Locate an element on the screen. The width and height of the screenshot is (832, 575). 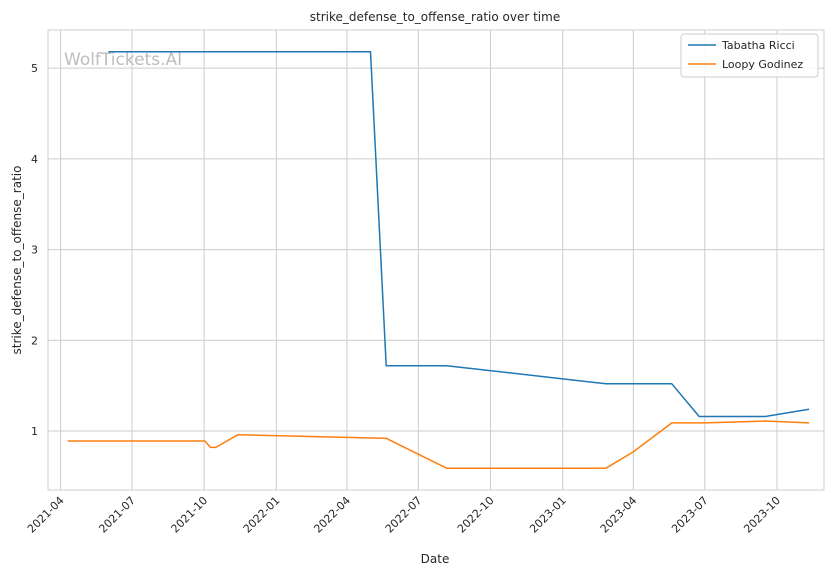
x-tick-label: 2021-10 is located at coordinates (190, 515).